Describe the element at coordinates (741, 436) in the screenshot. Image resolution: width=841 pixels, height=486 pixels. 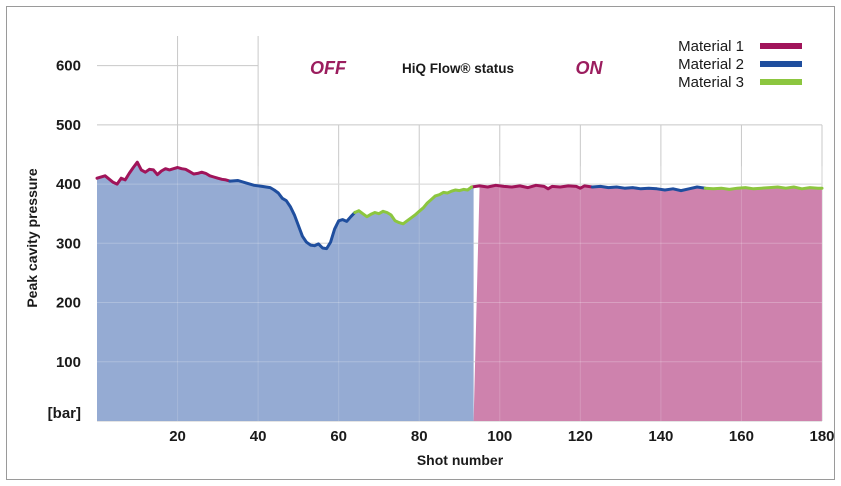
I see `x-tick-160: 160` at that location.